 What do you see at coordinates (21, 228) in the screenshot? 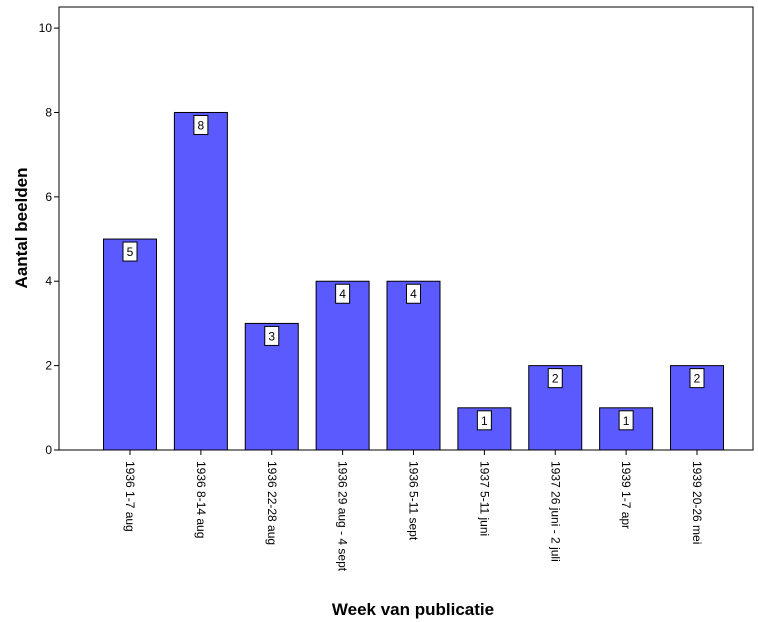
I see `y-axis-title: Aantal beelden` at bounding box center [21, 228].